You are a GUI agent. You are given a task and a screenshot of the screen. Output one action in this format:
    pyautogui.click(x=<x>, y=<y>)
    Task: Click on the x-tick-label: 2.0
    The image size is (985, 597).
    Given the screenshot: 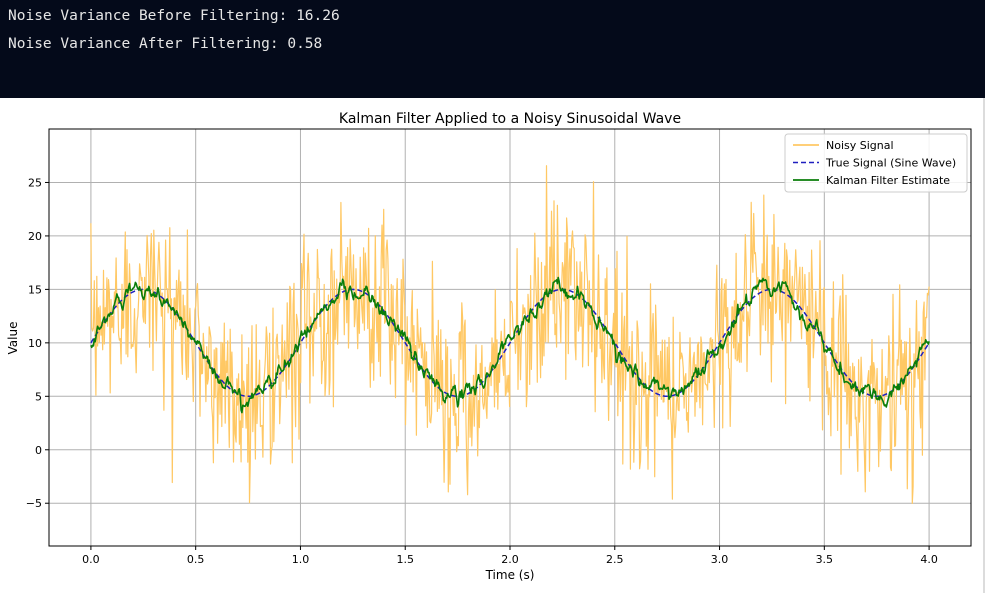 What is the action you would take?
    pyautogui.click(x=510, y=559)
    